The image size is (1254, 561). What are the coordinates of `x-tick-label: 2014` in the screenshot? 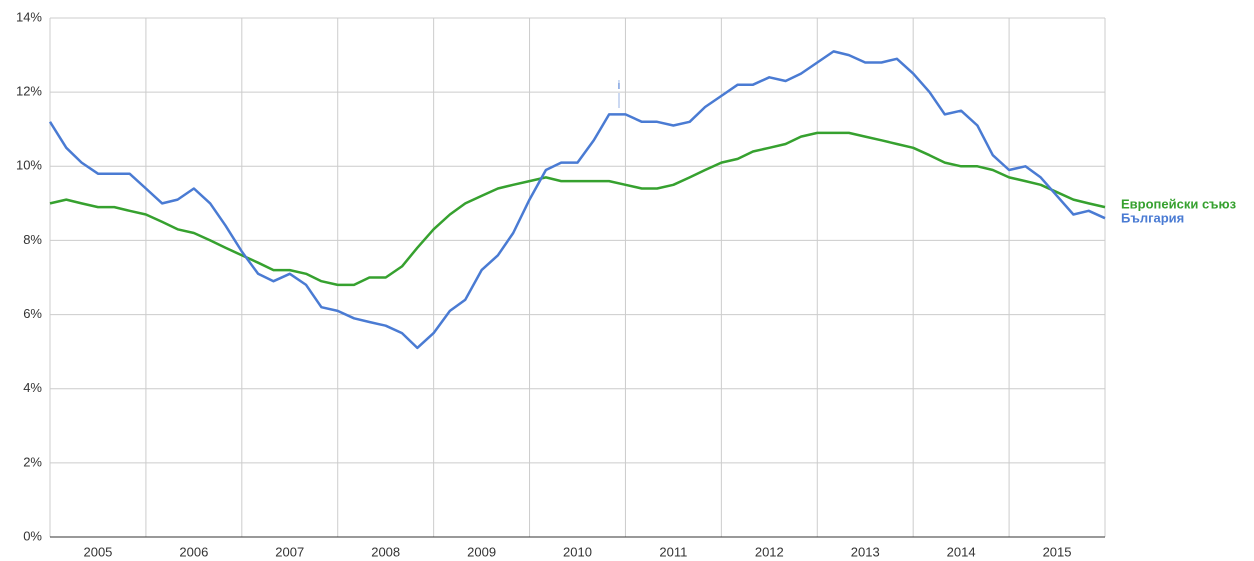 It's located at (961, 551).